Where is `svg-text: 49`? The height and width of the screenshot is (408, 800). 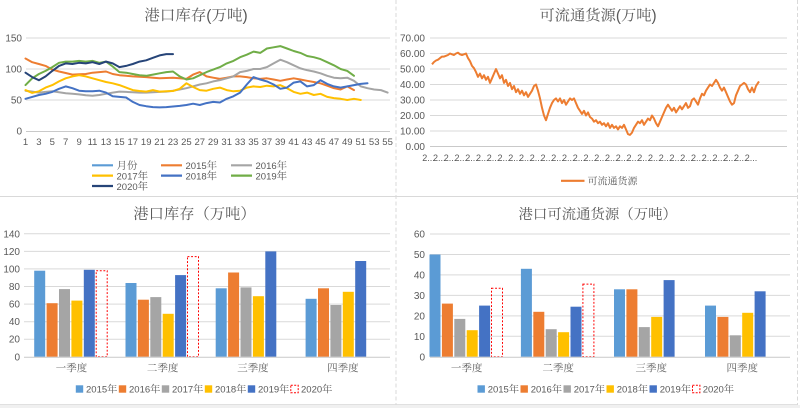 svg-text: 49 is located at coordinates (347, 142).